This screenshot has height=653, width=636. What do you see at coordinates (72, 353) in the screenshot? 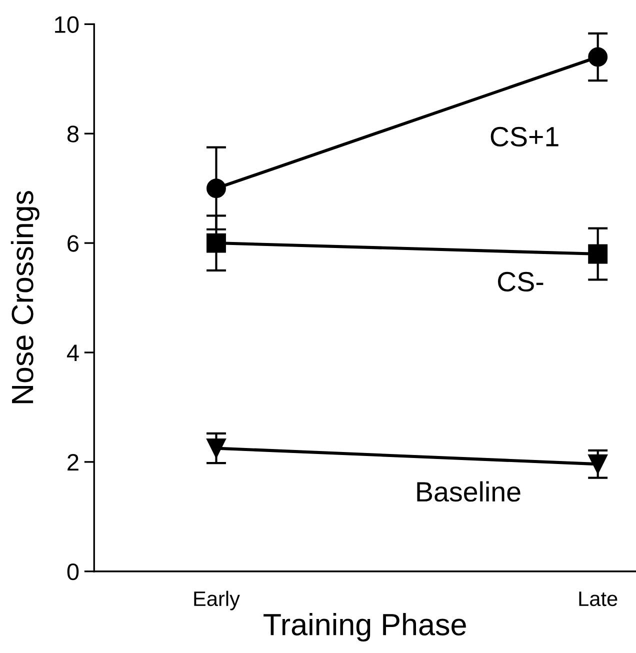
I see `y-tick-label: 4` at bounding box center [72, 353].